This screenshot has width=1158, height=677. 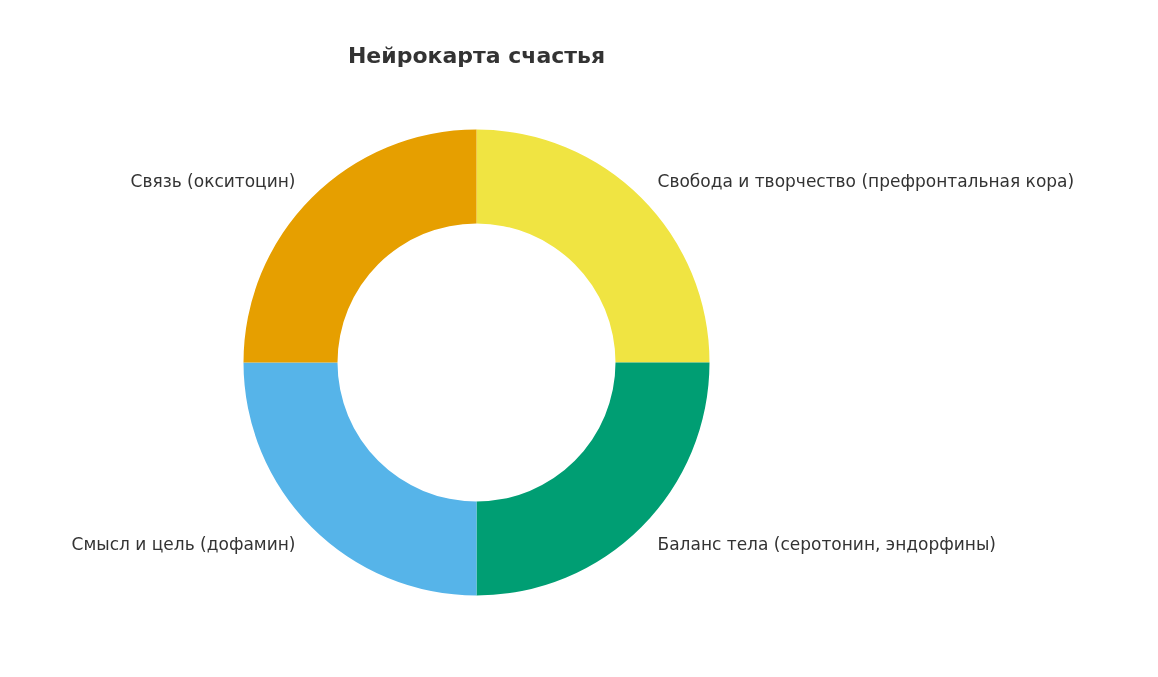 What do you see at coordinates (476, 55) in the screenshot?
I see `chart-title: Нейрокарта счастья` at bounding box center [476, 55].